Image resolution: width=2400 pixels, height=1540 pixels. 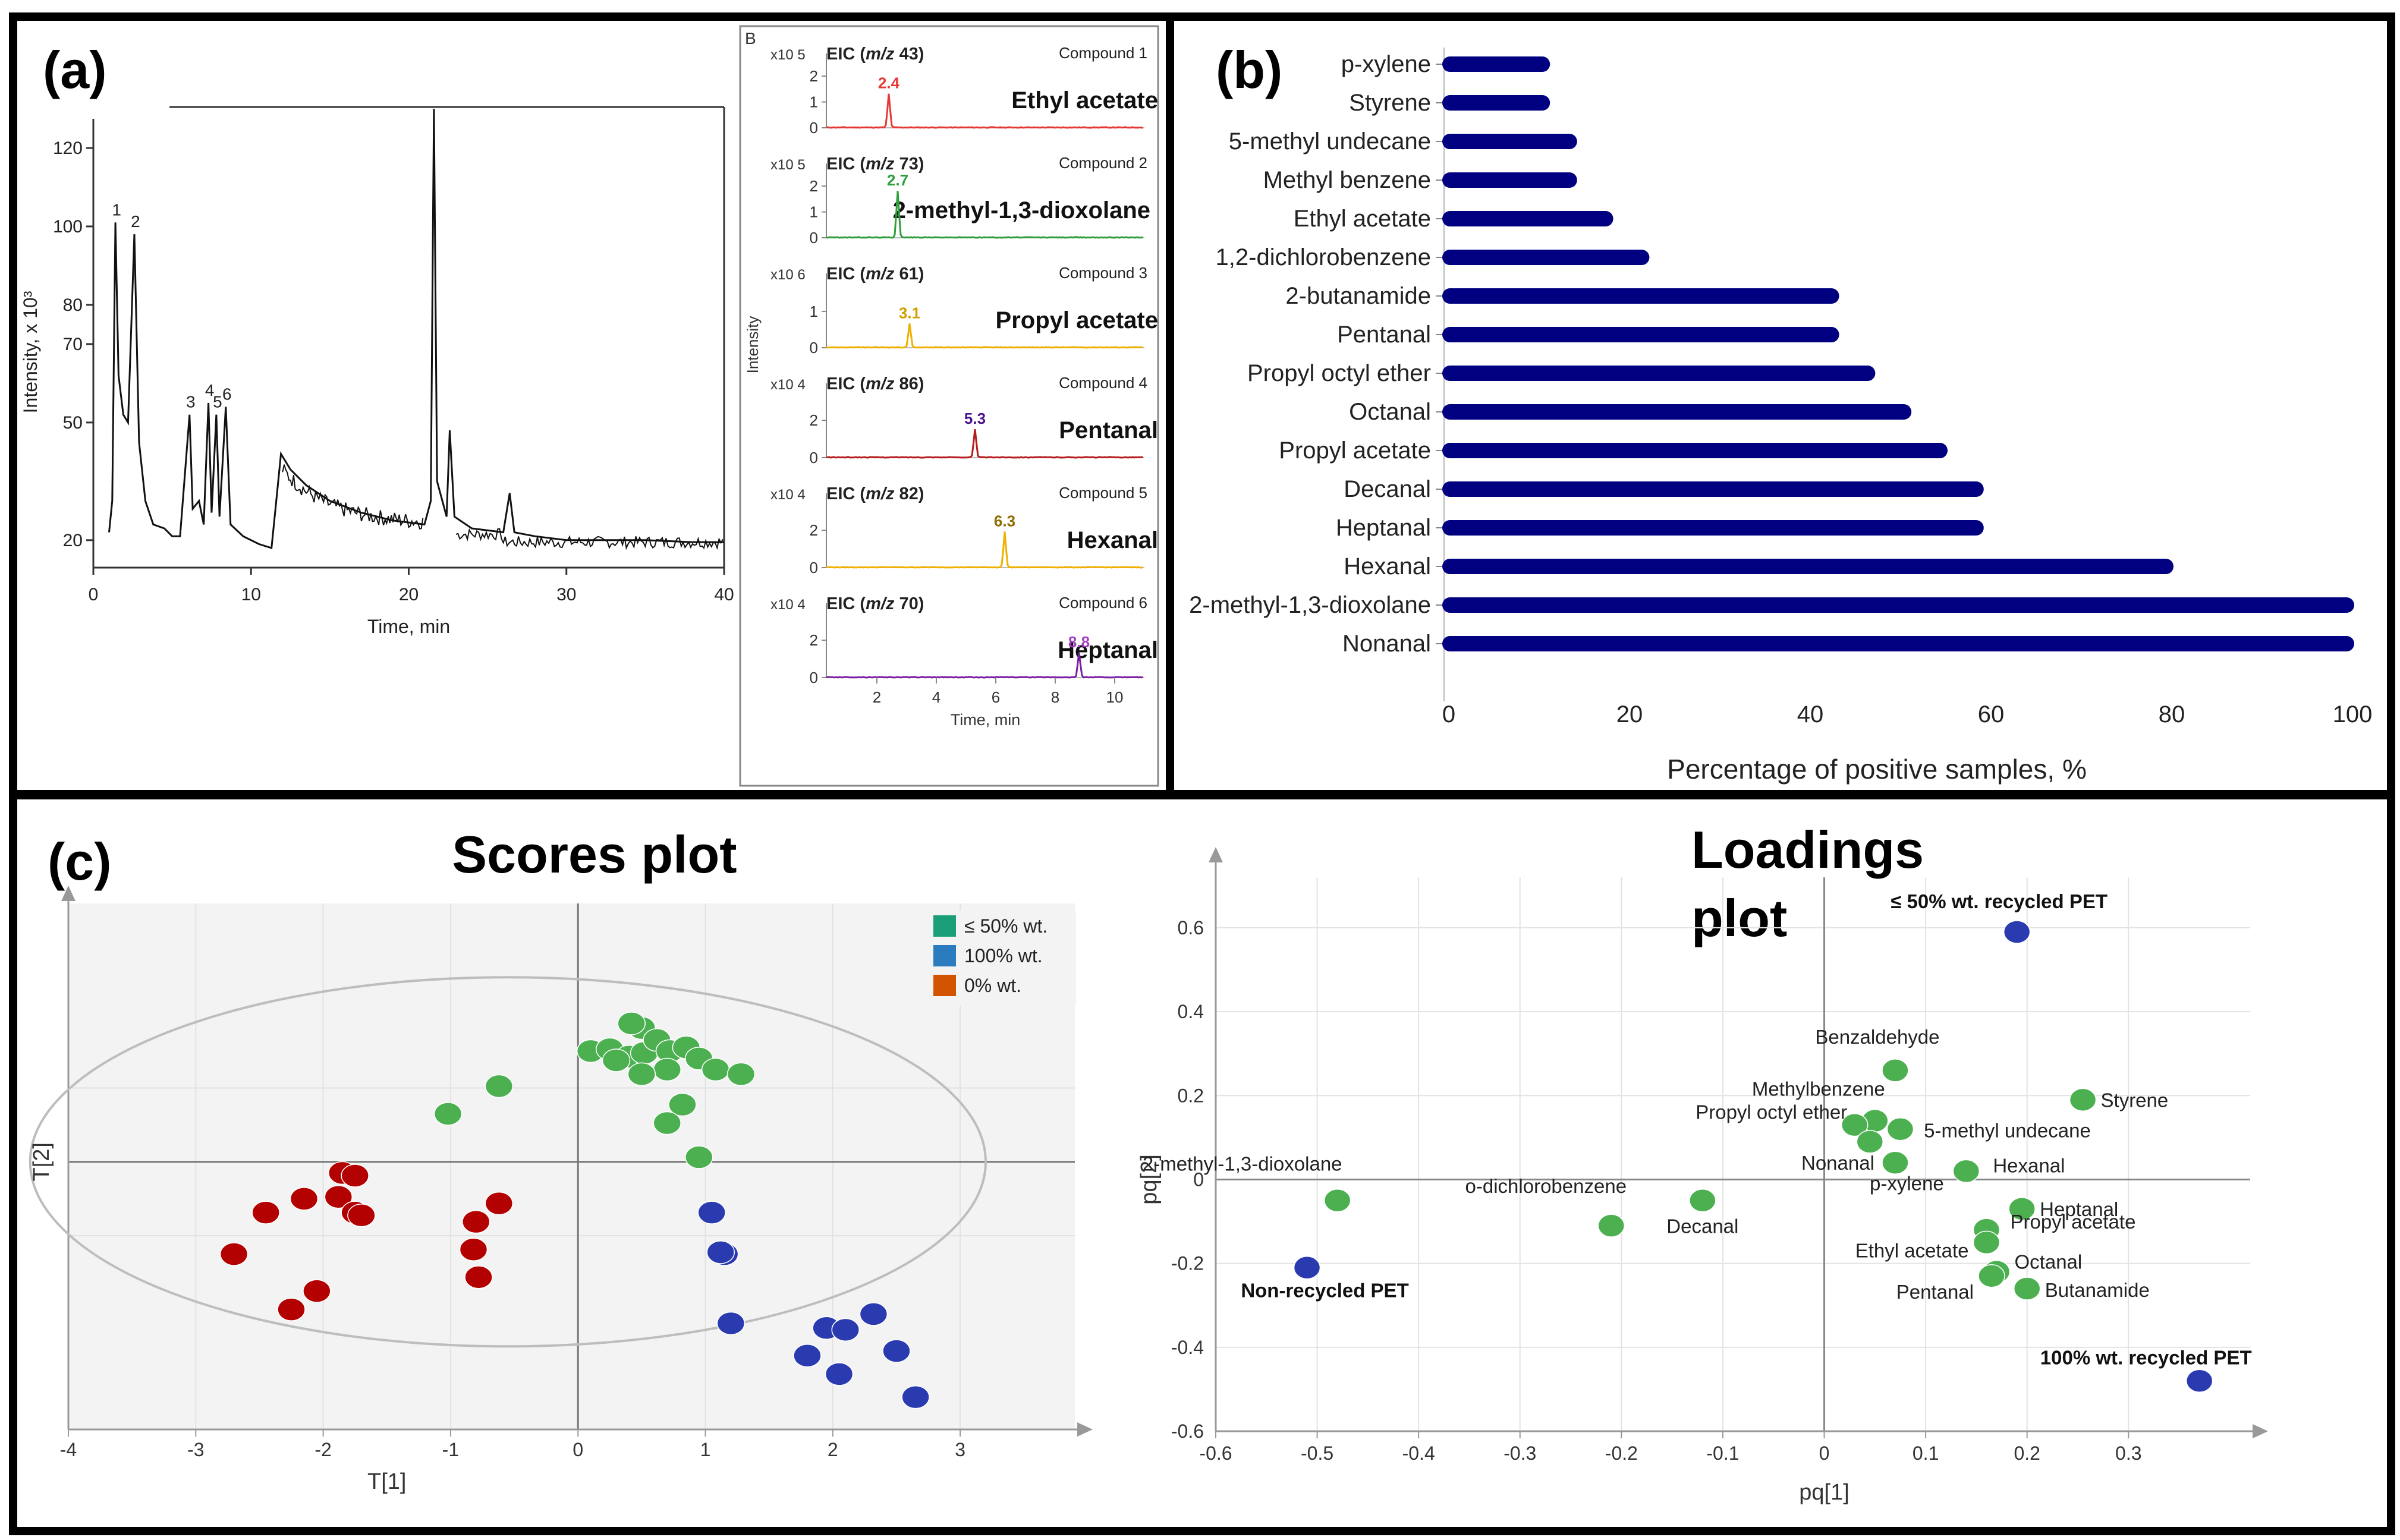 What do you see at coordinates (1310, 605) in the screenshot?
I see `bar-category-label: 2-methyl-1,3-dioxolane` at bounding box center [1310, 605].